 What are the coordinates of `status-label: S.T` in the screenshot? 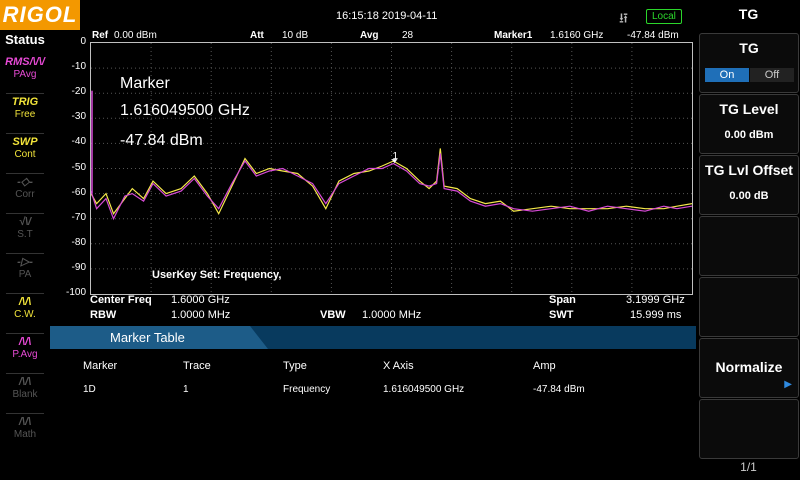 It's located at (25, 234).